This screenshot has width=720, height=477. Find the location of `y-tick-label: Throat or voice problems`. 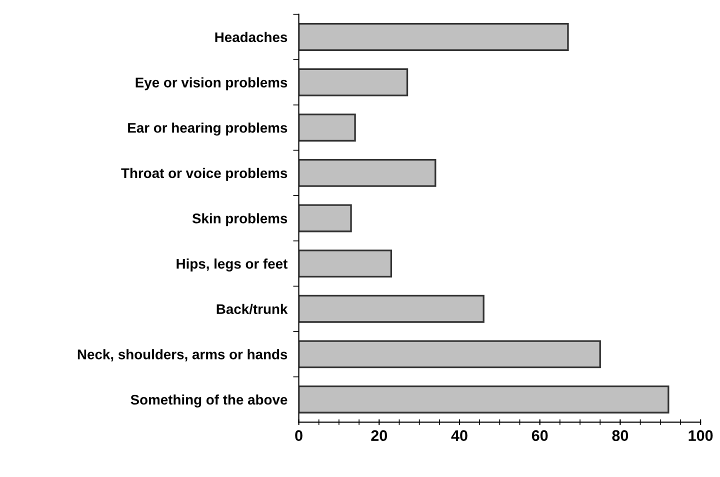

y-tick-label: Throat or voice problems is located at coordinates (204, 174).